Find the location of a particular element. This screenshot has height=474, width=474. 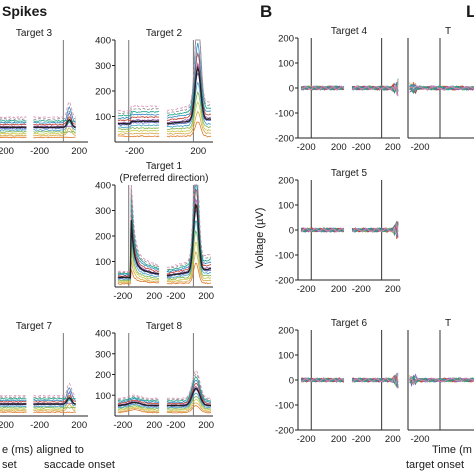

subplot-title: Target 5 is located at coordinates (349, 173).